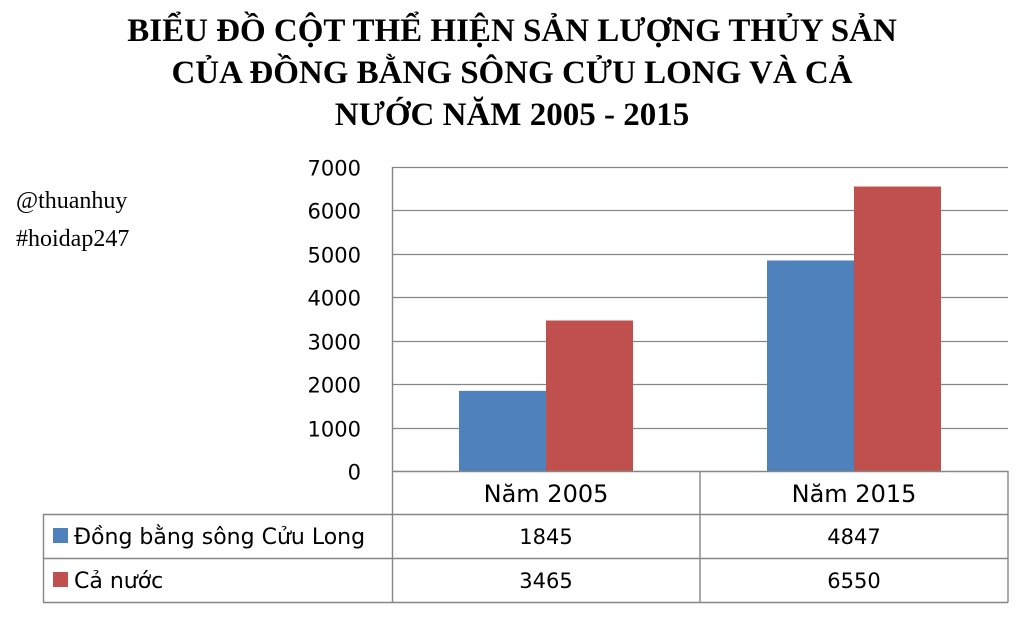 Image resolution: width=1024 pixels, height=617 pixels. I want to click on y-tick-label: 7000, so click(334, 169).